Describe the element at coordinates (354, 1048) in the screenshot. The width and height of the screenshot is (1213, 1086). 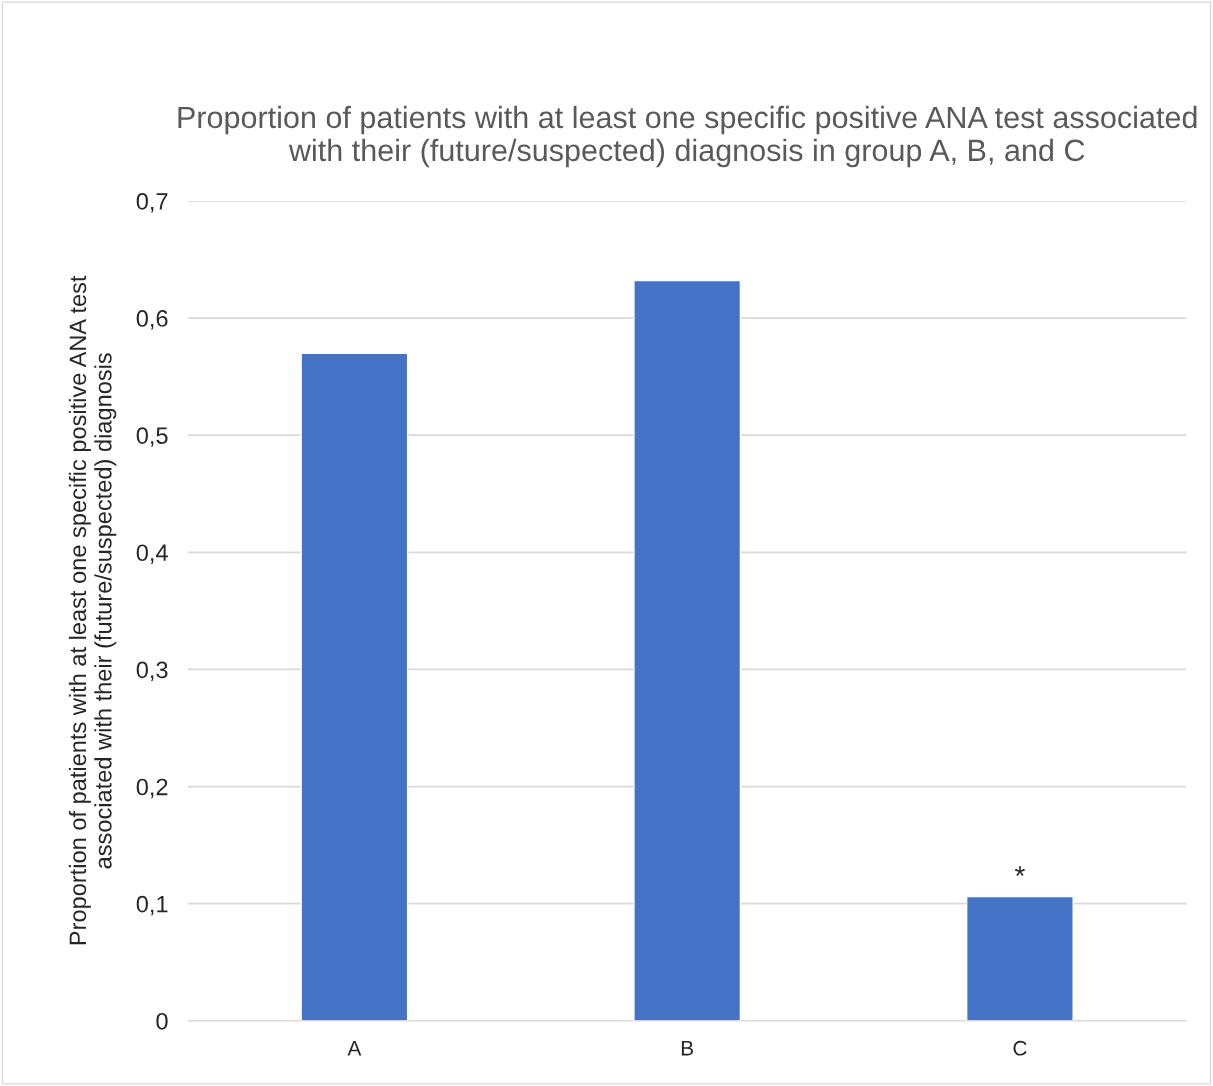
I see `x-tick-label: A` at that location.